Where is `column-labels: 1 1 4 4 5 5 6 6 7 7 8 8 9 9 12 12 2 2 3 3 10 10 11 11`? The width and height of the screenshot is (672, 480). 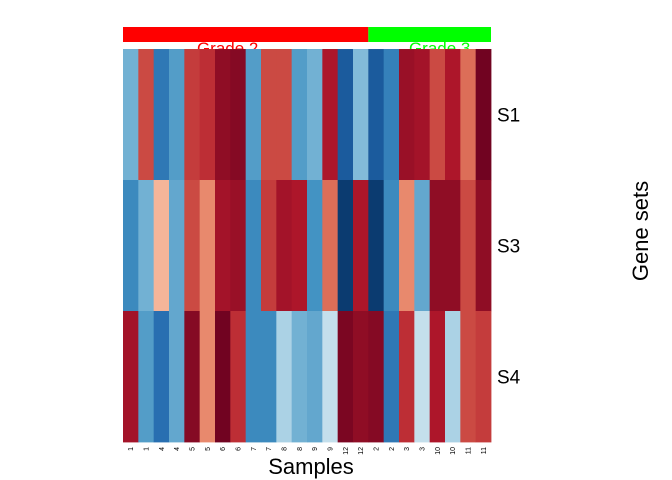 column-labels: 1 1 4 4 5 5 6 6 7 7 8 8 9 9 12 12 2 2 3 3 10 10 11 11 is located at coordinates (308, 451).